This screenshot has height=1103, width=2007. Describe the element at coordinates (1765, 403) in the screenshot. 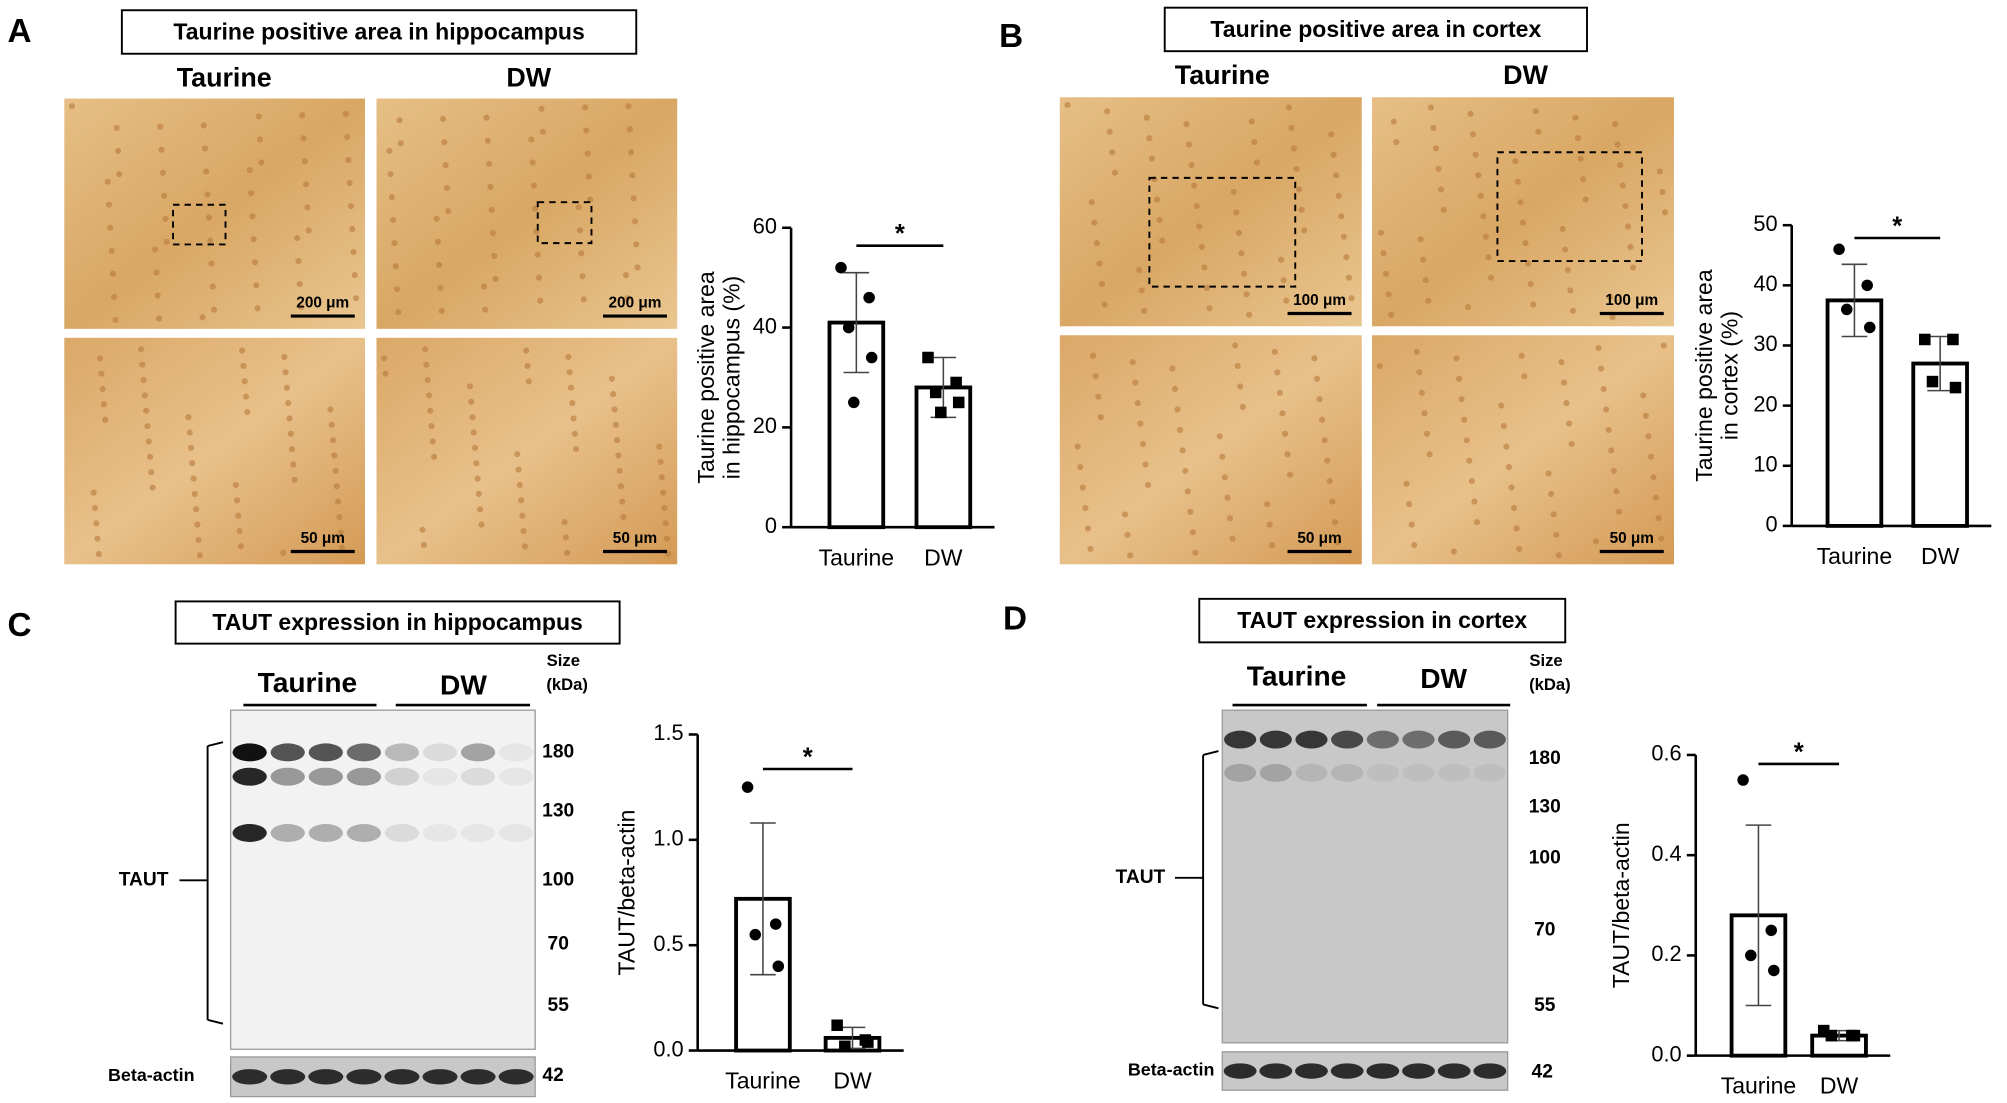

I see `y-tick-label: 20` at that location.